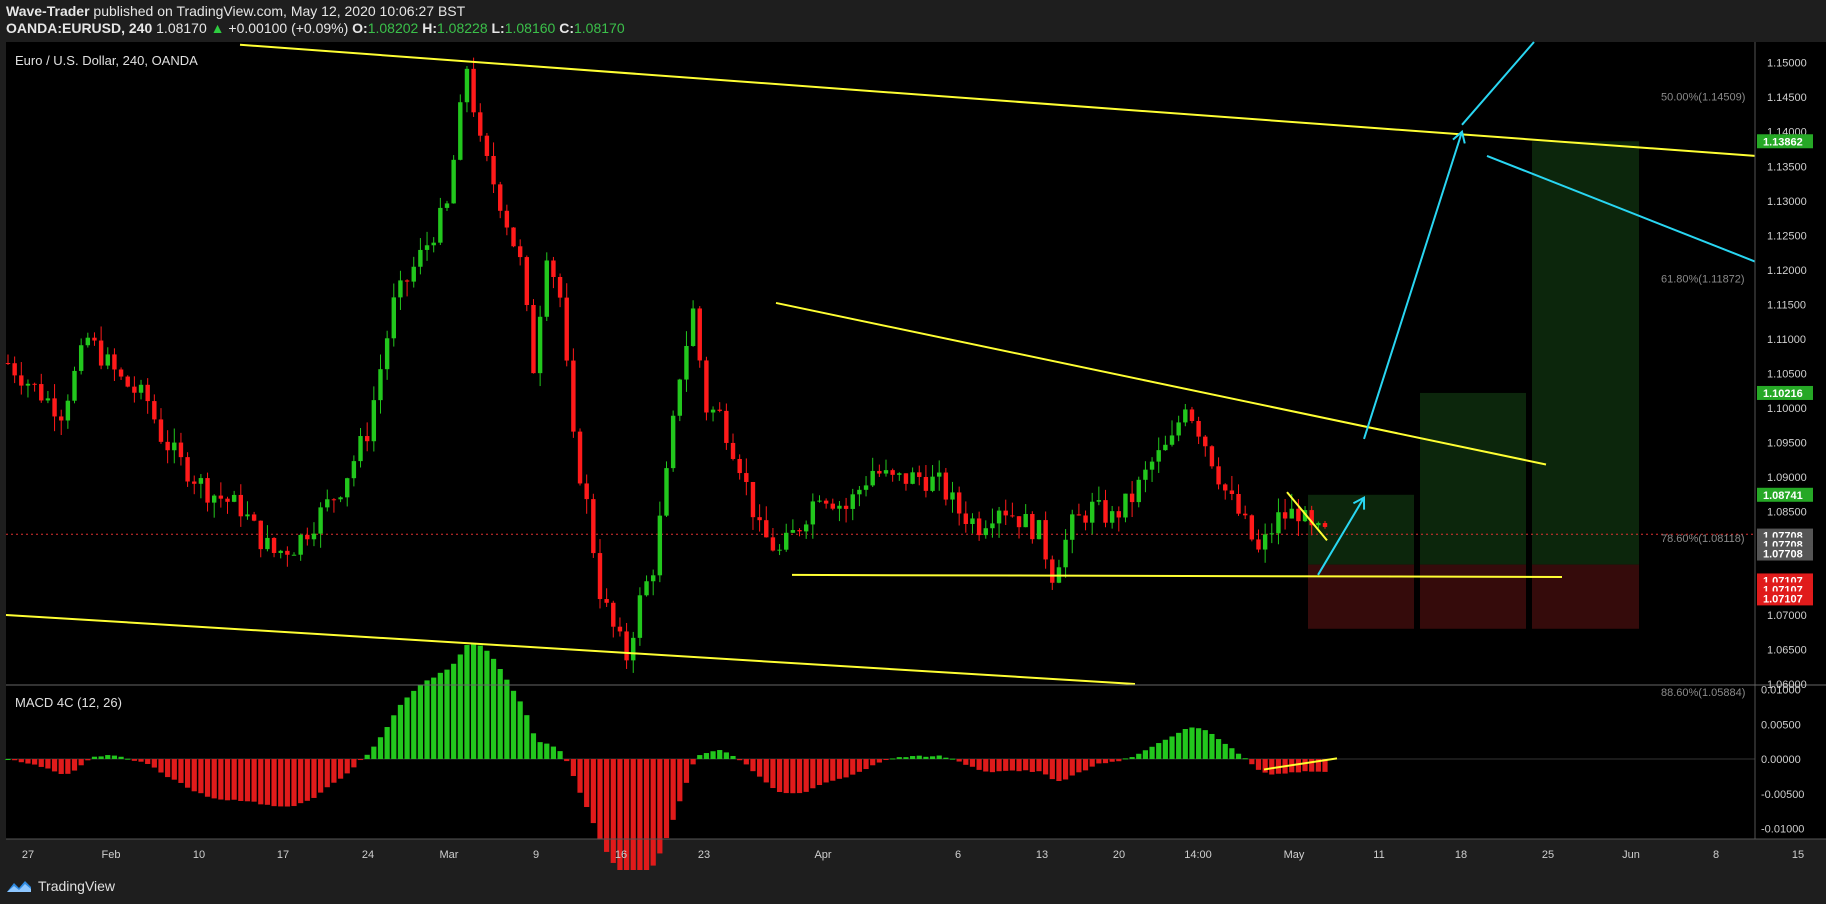  Describe the element at coordinates (19, 886) in the screenshot. I see `tradingview-logo-icon` at that location.